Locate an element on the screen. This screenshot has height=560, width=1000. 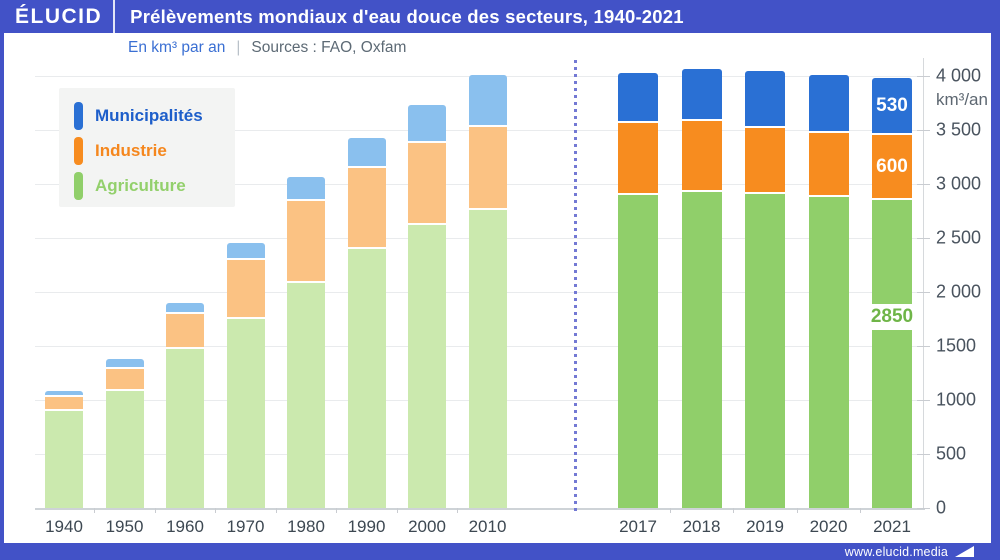
y-axis-label: 1500 is located at coordinates (956, 345).